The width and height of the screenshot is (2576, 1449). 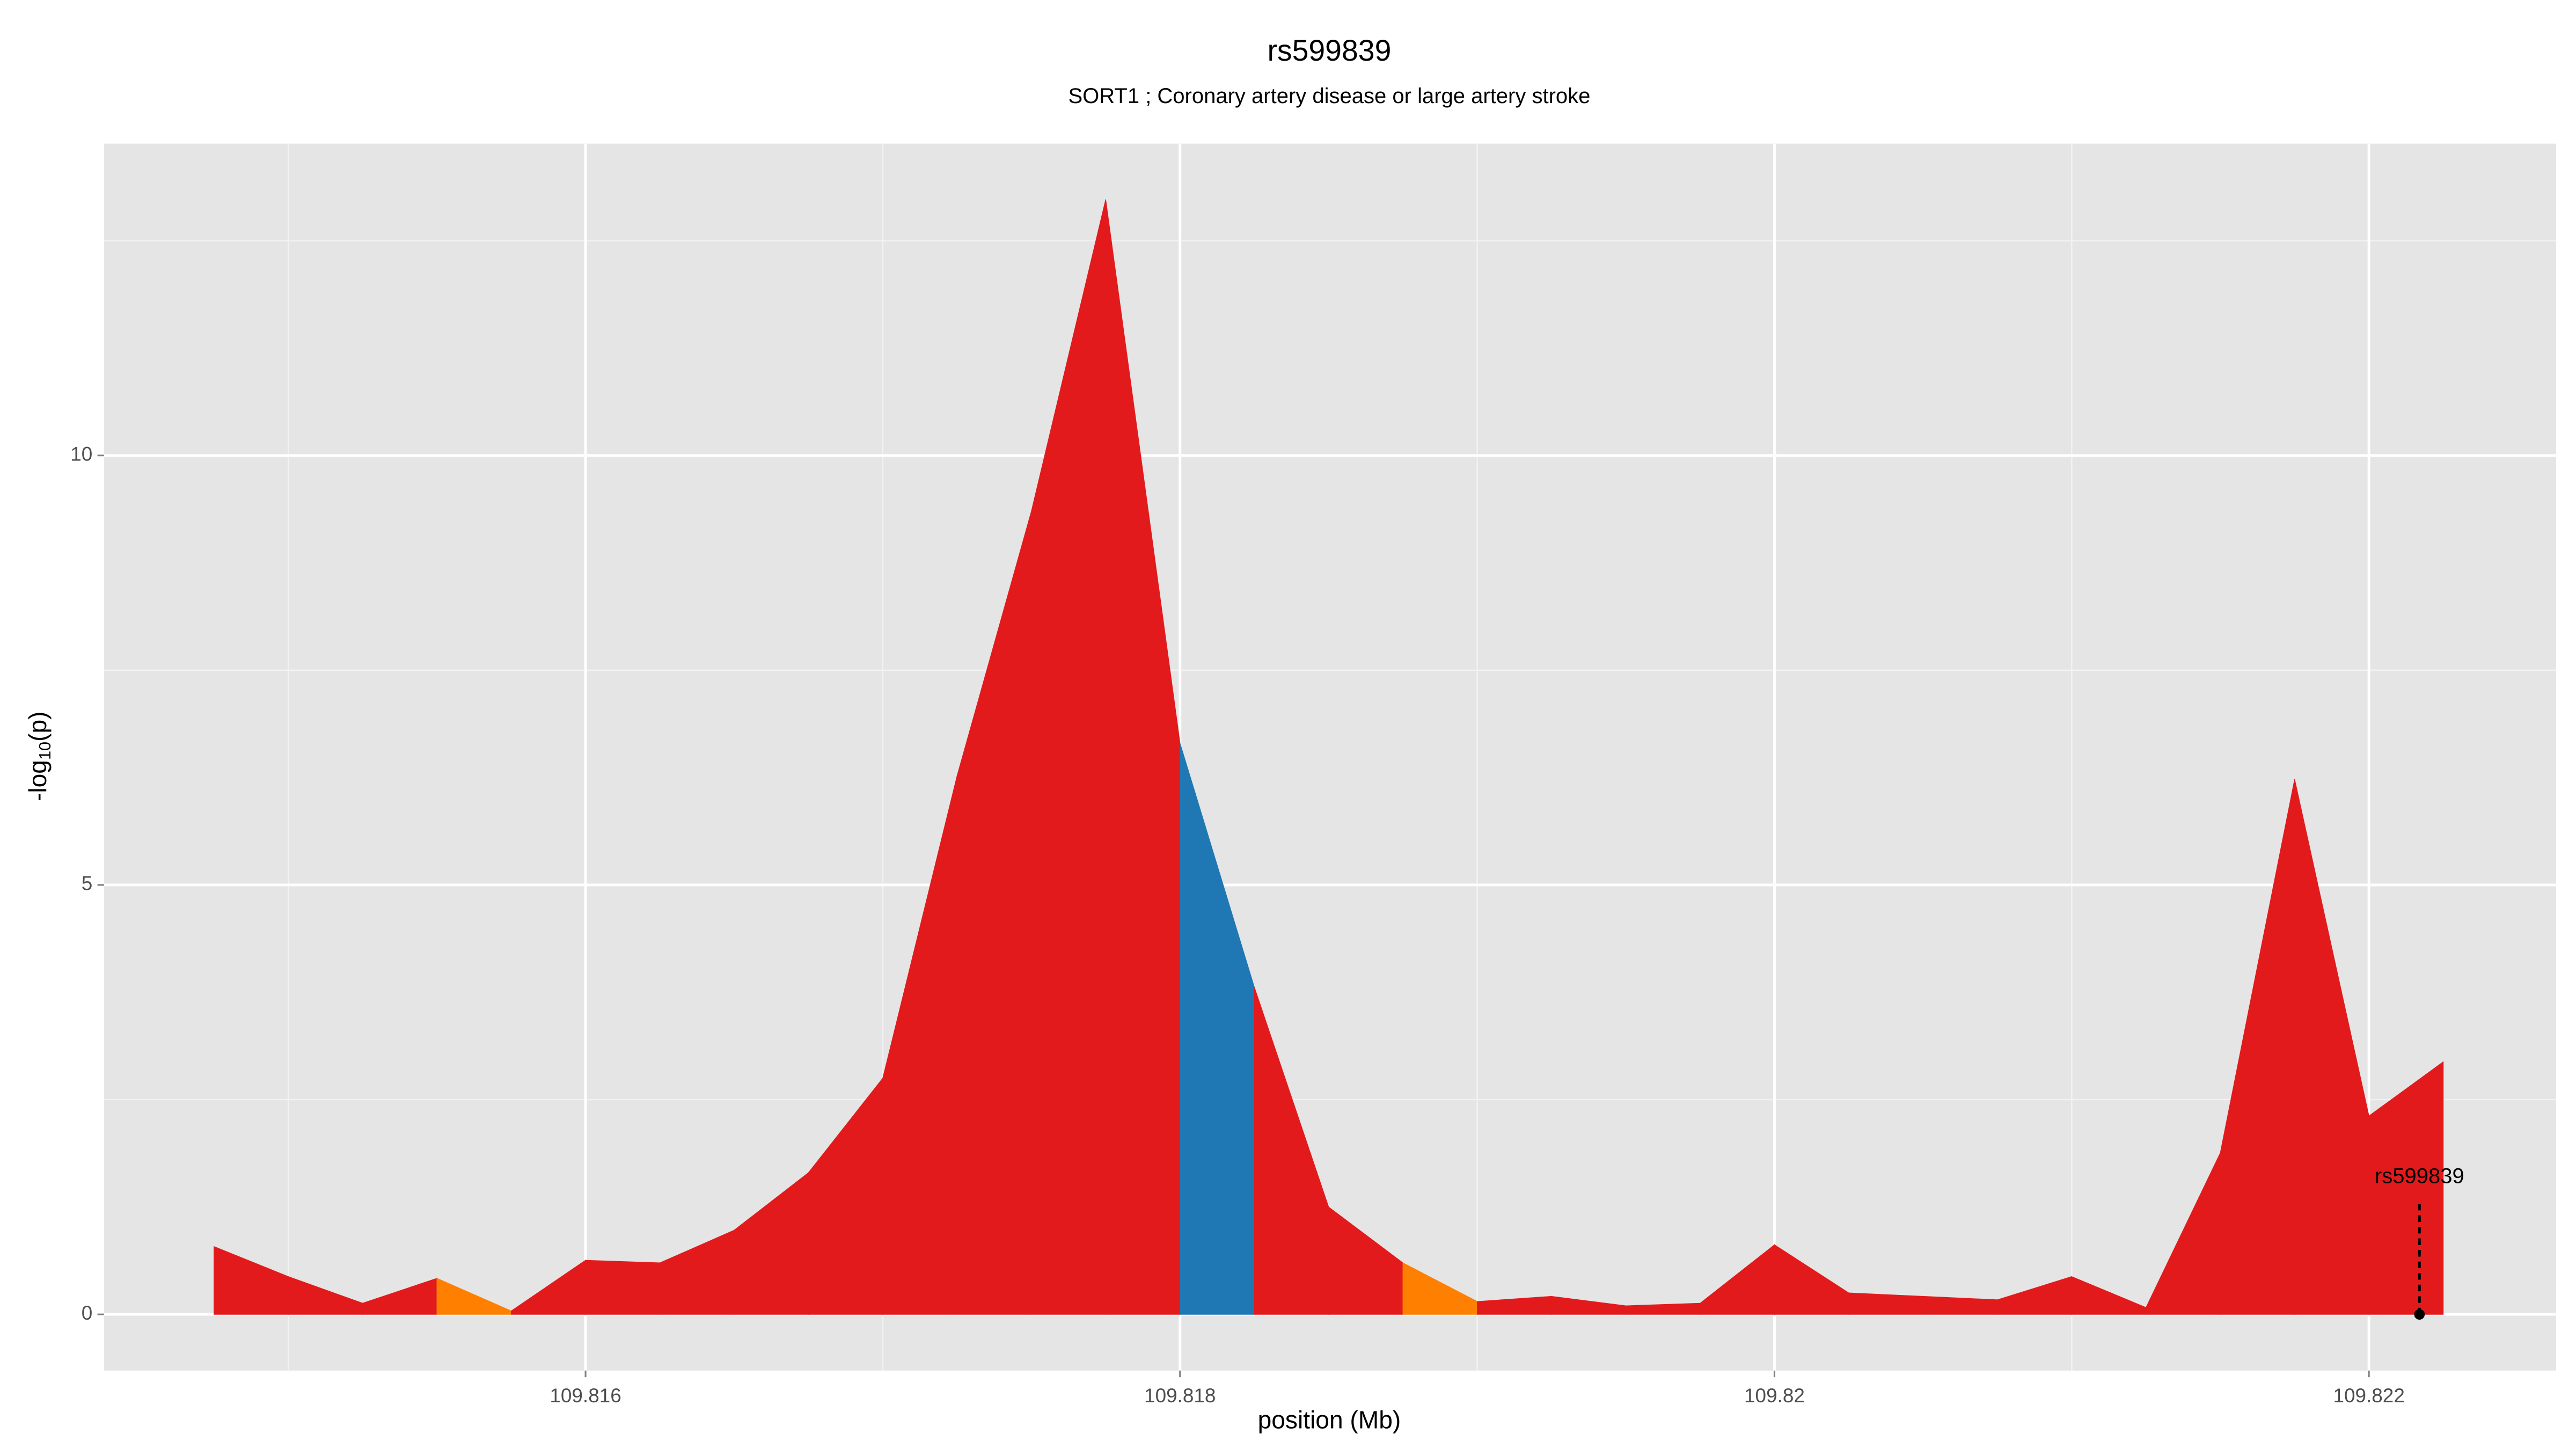 What do you see at coordinates (1774, 1396) in the screenshot?
I see `x-tick-label: 109.82` at bounding box center [1774, 1396].